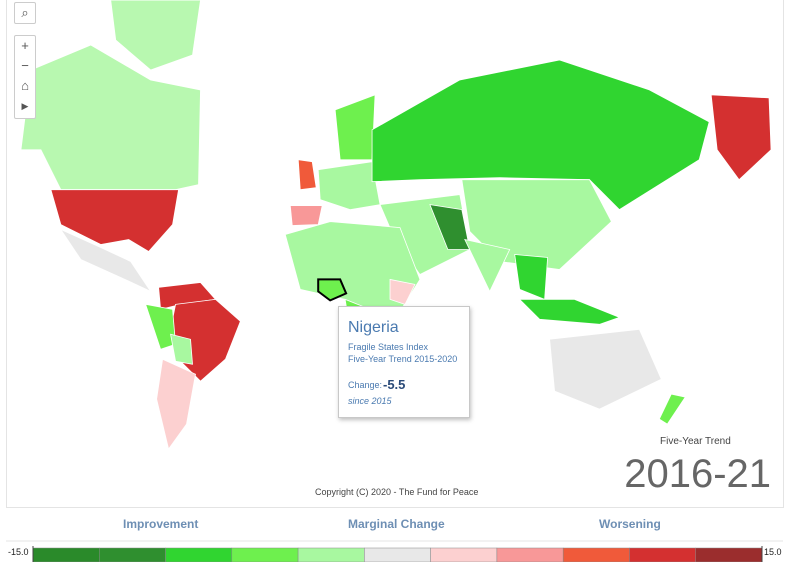  Describe the element at coordinates (373, 327) in the screenshot. I see `tooltip-country: Nigeria` at that location.